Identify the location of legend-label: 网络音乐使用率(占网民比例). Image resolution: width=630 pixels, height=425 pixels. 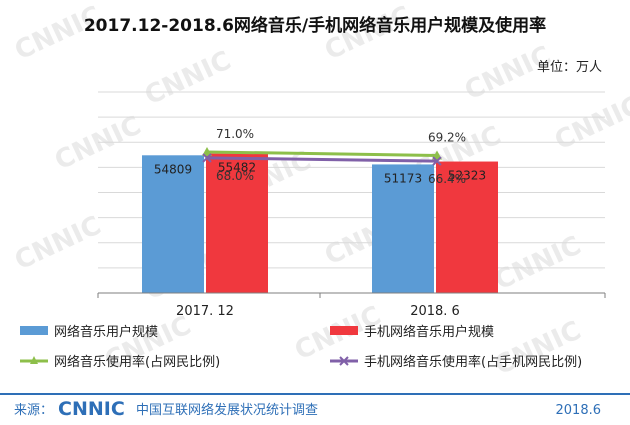
(137, 362).